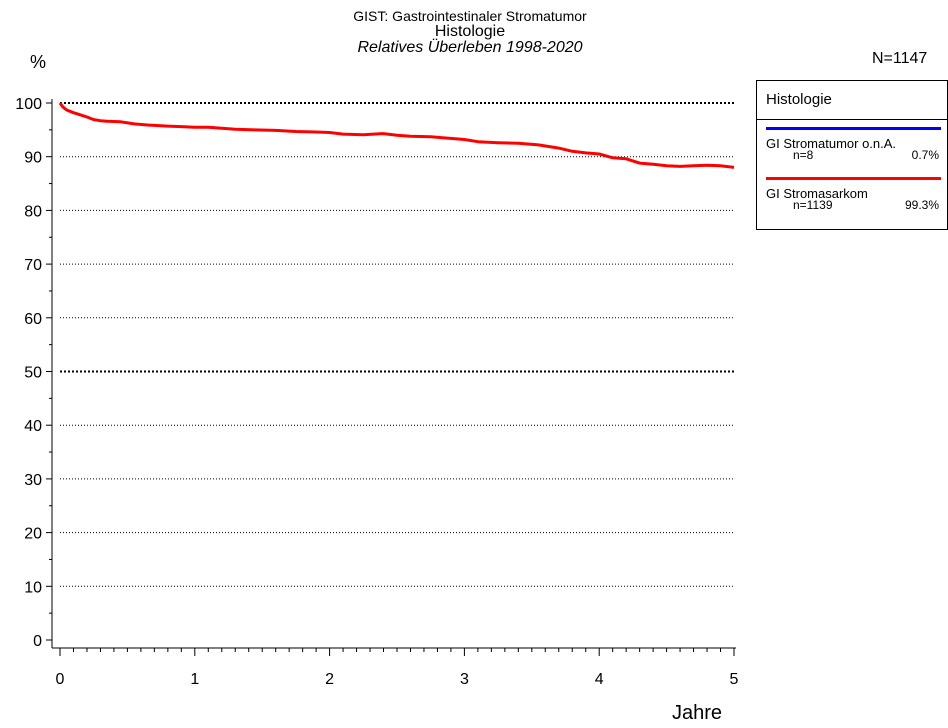 The height and width of the screenshot is (728, 948). What do you see at coordinates (33, 158) in the screenshot?
I see `y-tick-label: 90` at bounding box center [33, 158].